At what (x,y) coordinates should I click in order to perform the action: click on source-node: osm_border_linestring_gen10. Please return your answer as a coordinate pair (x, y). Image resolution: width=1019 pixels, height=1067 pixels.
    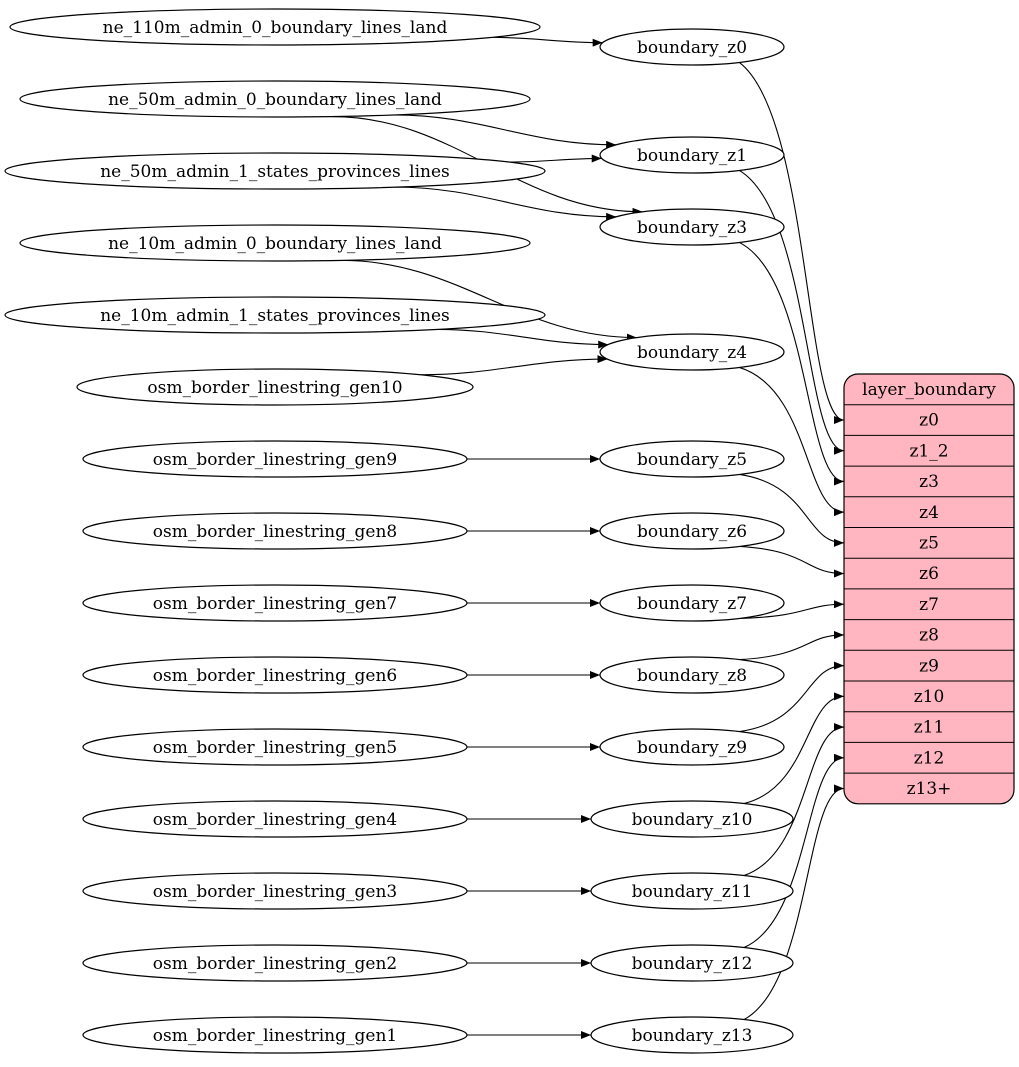
    Looking at the image, I should click on (275, 387).